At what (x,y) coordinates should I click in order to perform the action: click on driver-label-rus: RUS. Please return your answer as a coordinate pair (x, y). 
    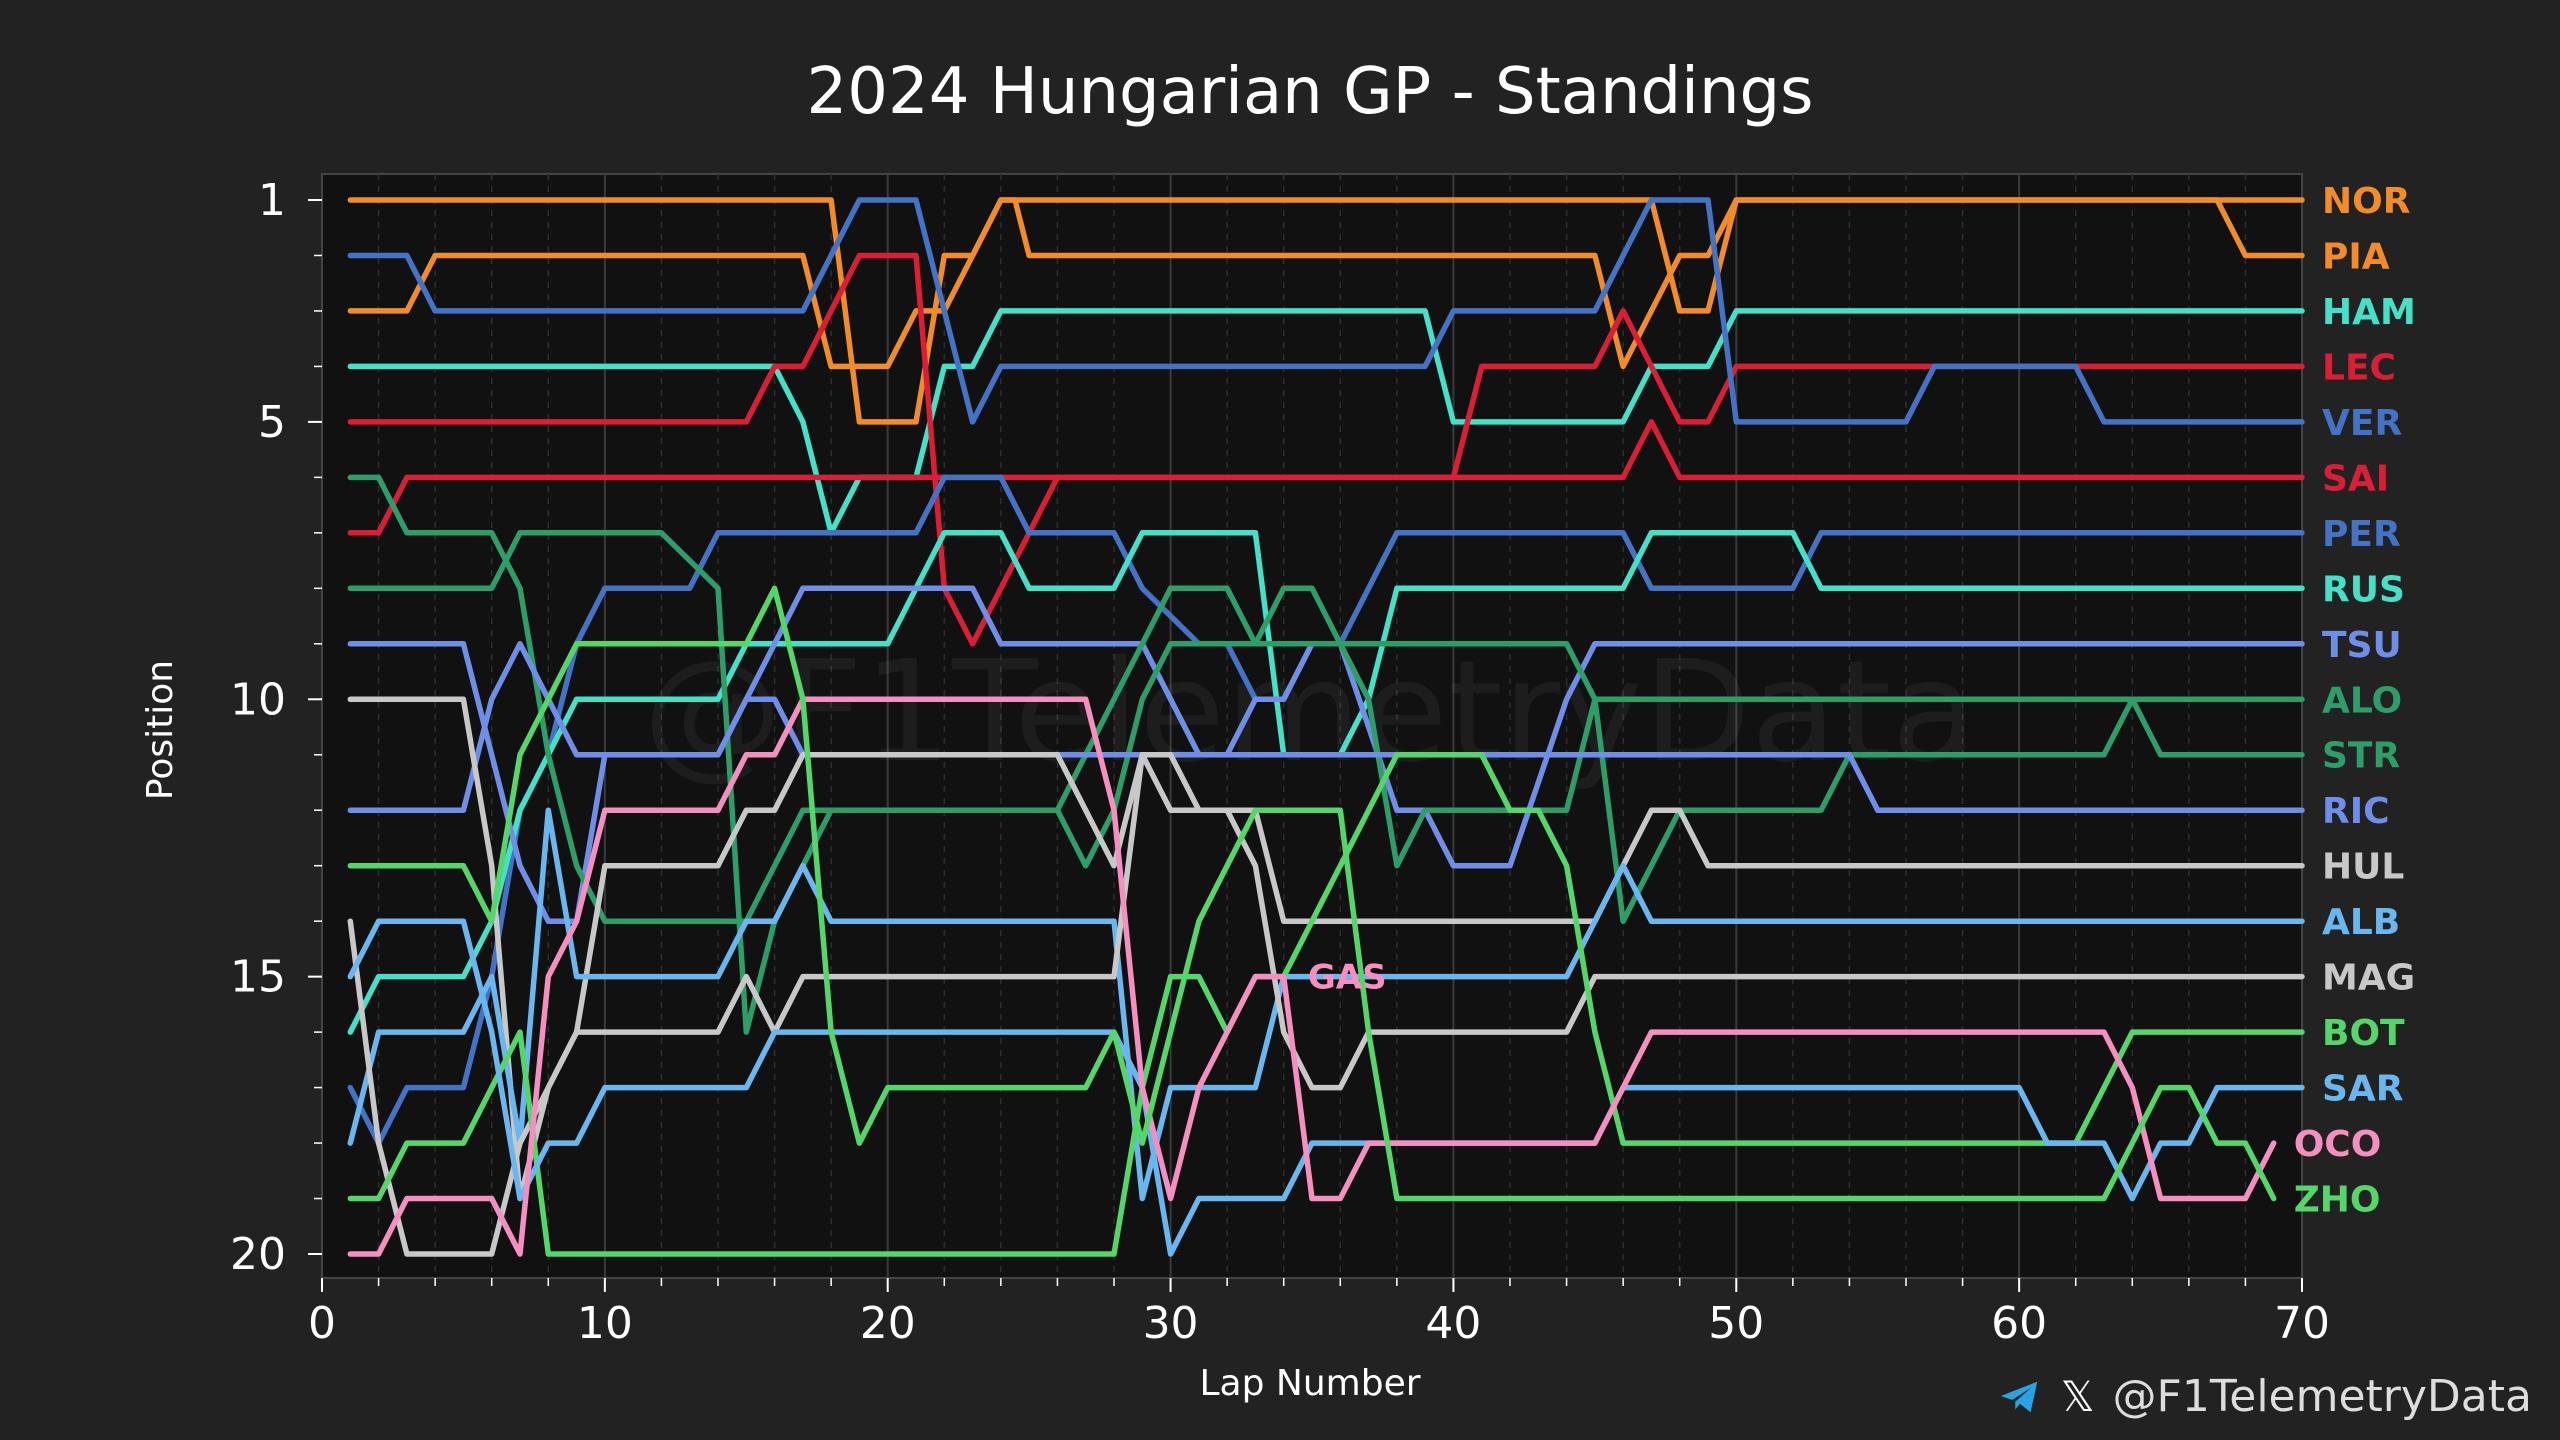
    Looking at the image, I should click on (2363, 589).